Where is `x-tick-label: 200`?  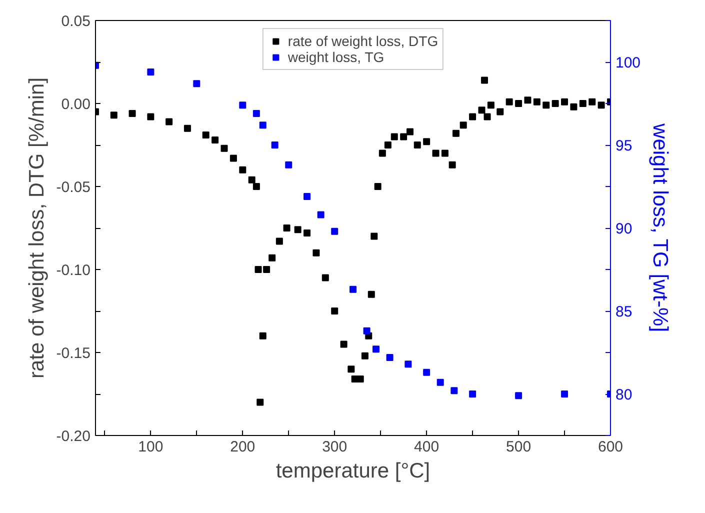
x-tick-label: 200 is located at coordinates (243, 447).